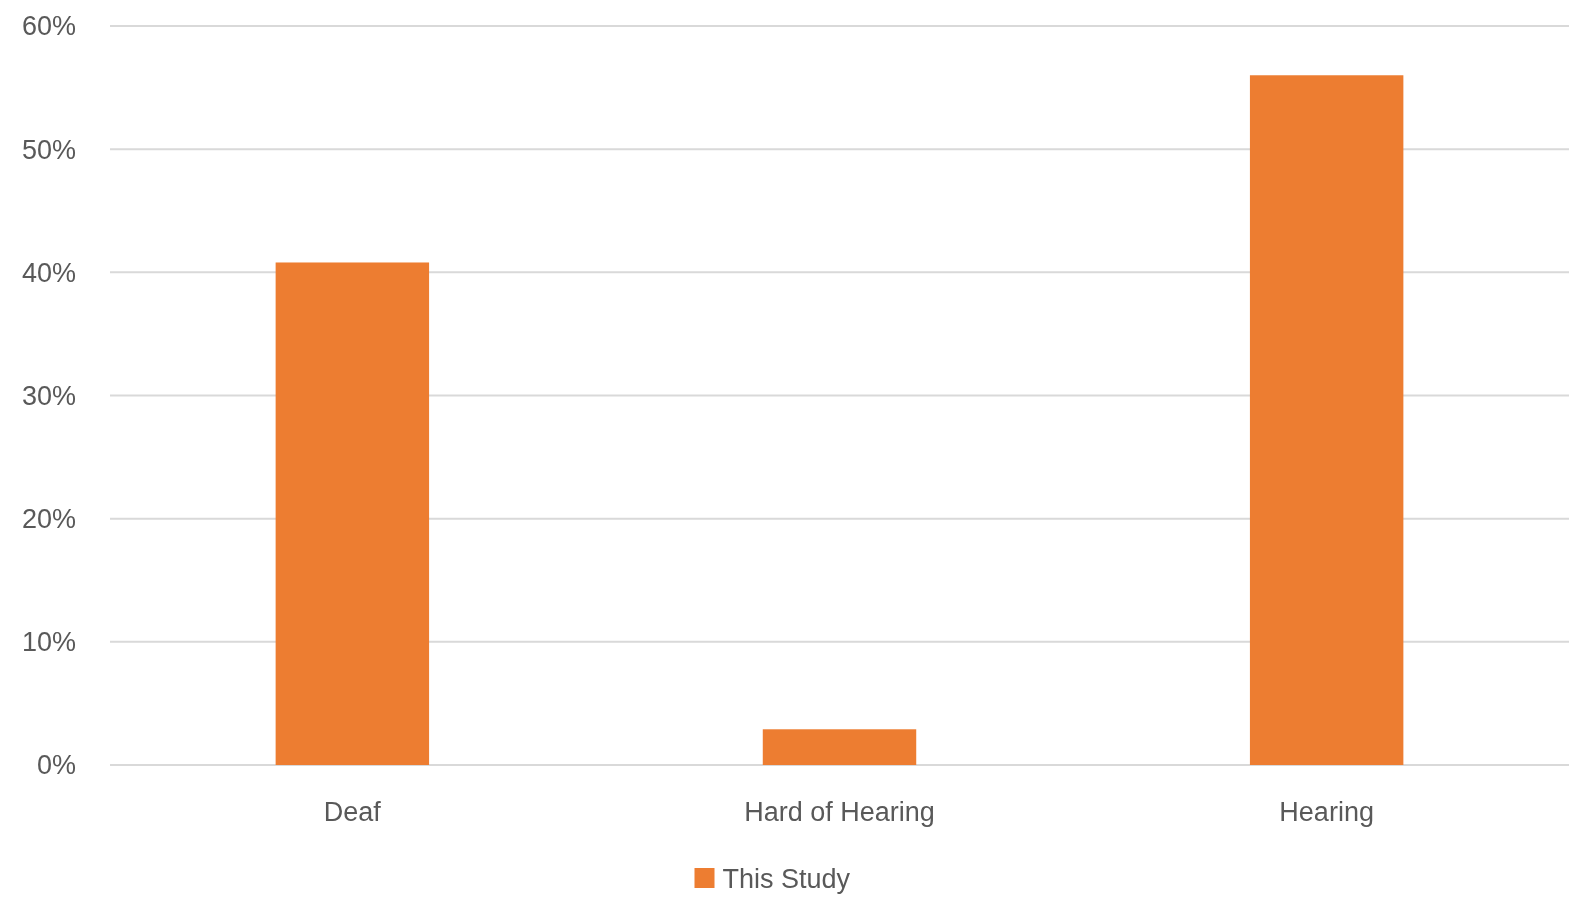  What do you see at coordinates (48, 26) in the screenshot?
I see `y-tick-label: 60%` at bounding box center [48, 26].